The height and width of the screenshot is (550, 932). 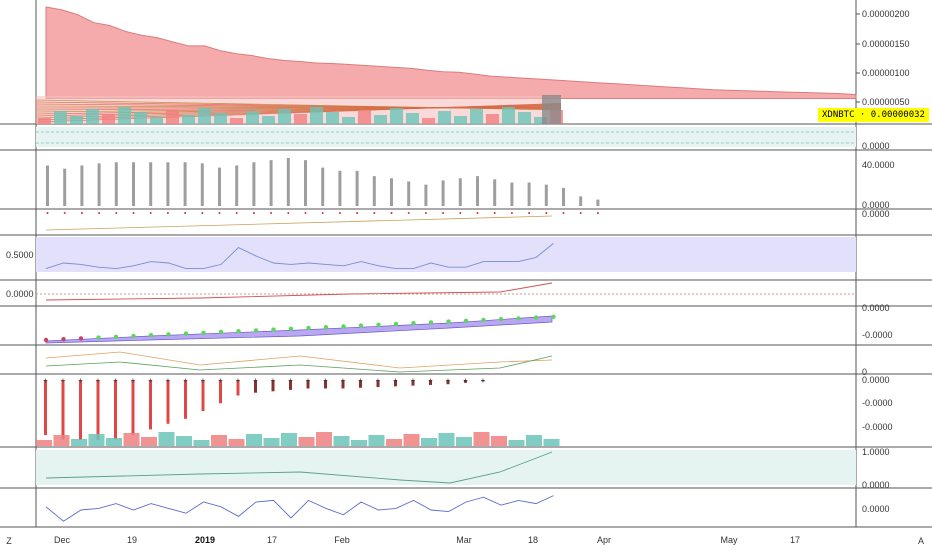 I want to click on price-tick-label: 0.0000, so click(x=876, y=146).